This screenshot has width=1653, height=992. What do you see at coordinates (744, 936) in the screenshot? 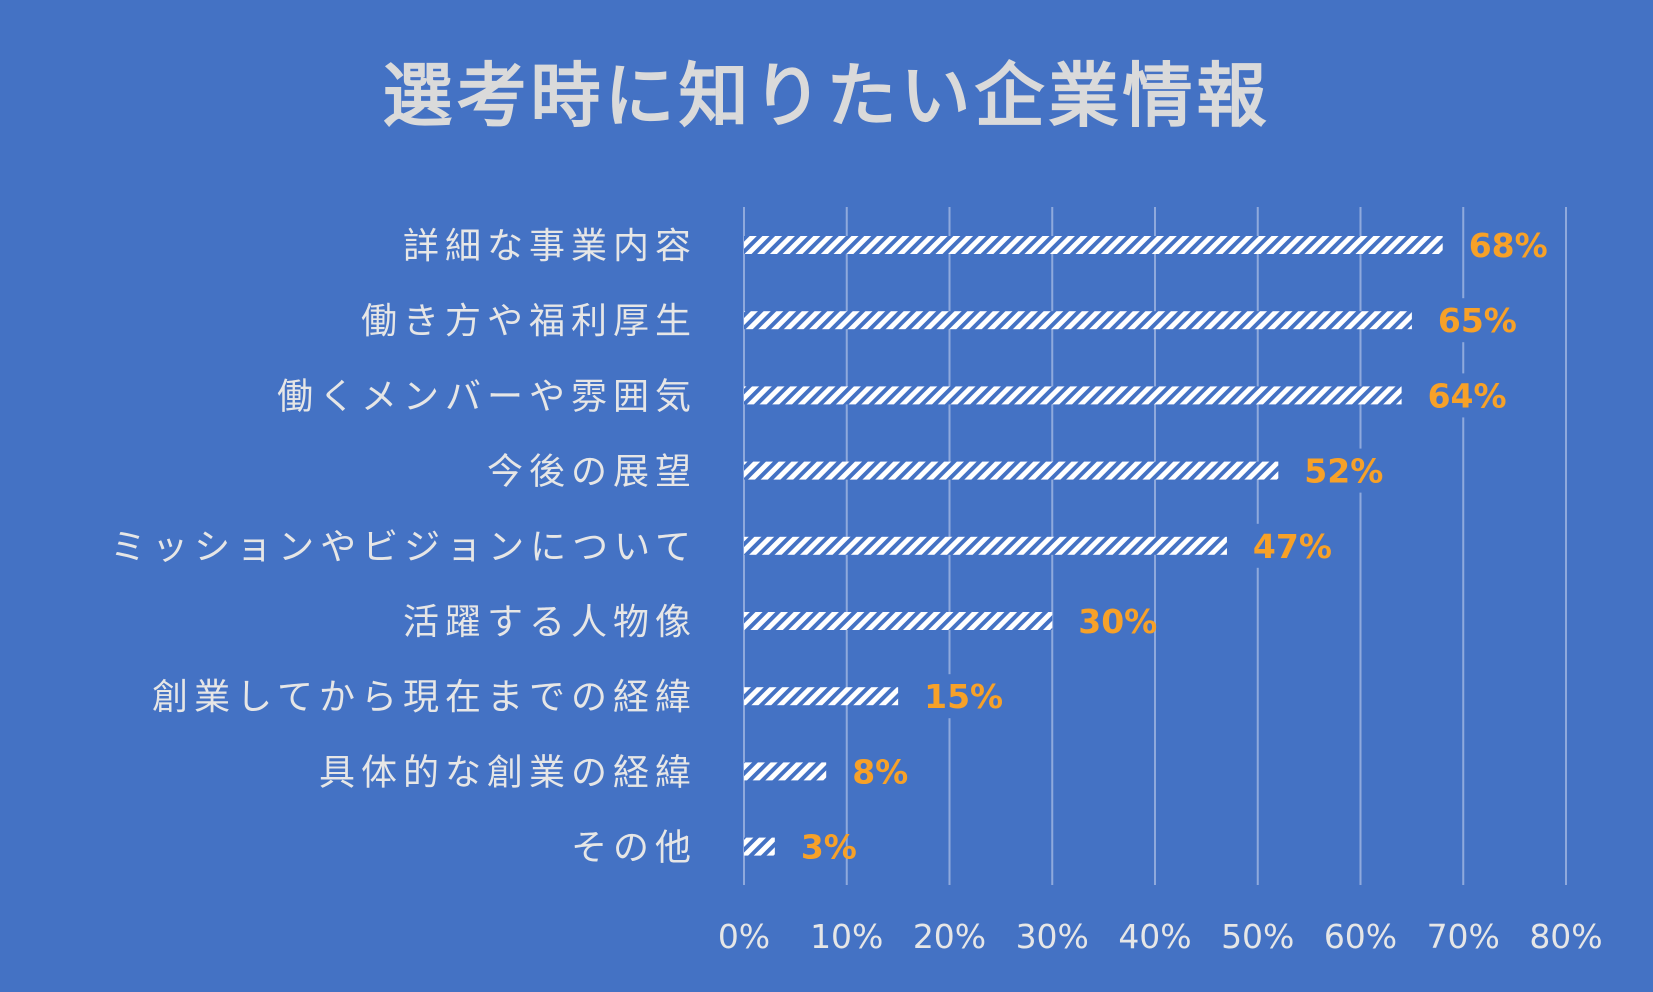
I see `x-tick-label: 0%` at bounding box center [744, 936].